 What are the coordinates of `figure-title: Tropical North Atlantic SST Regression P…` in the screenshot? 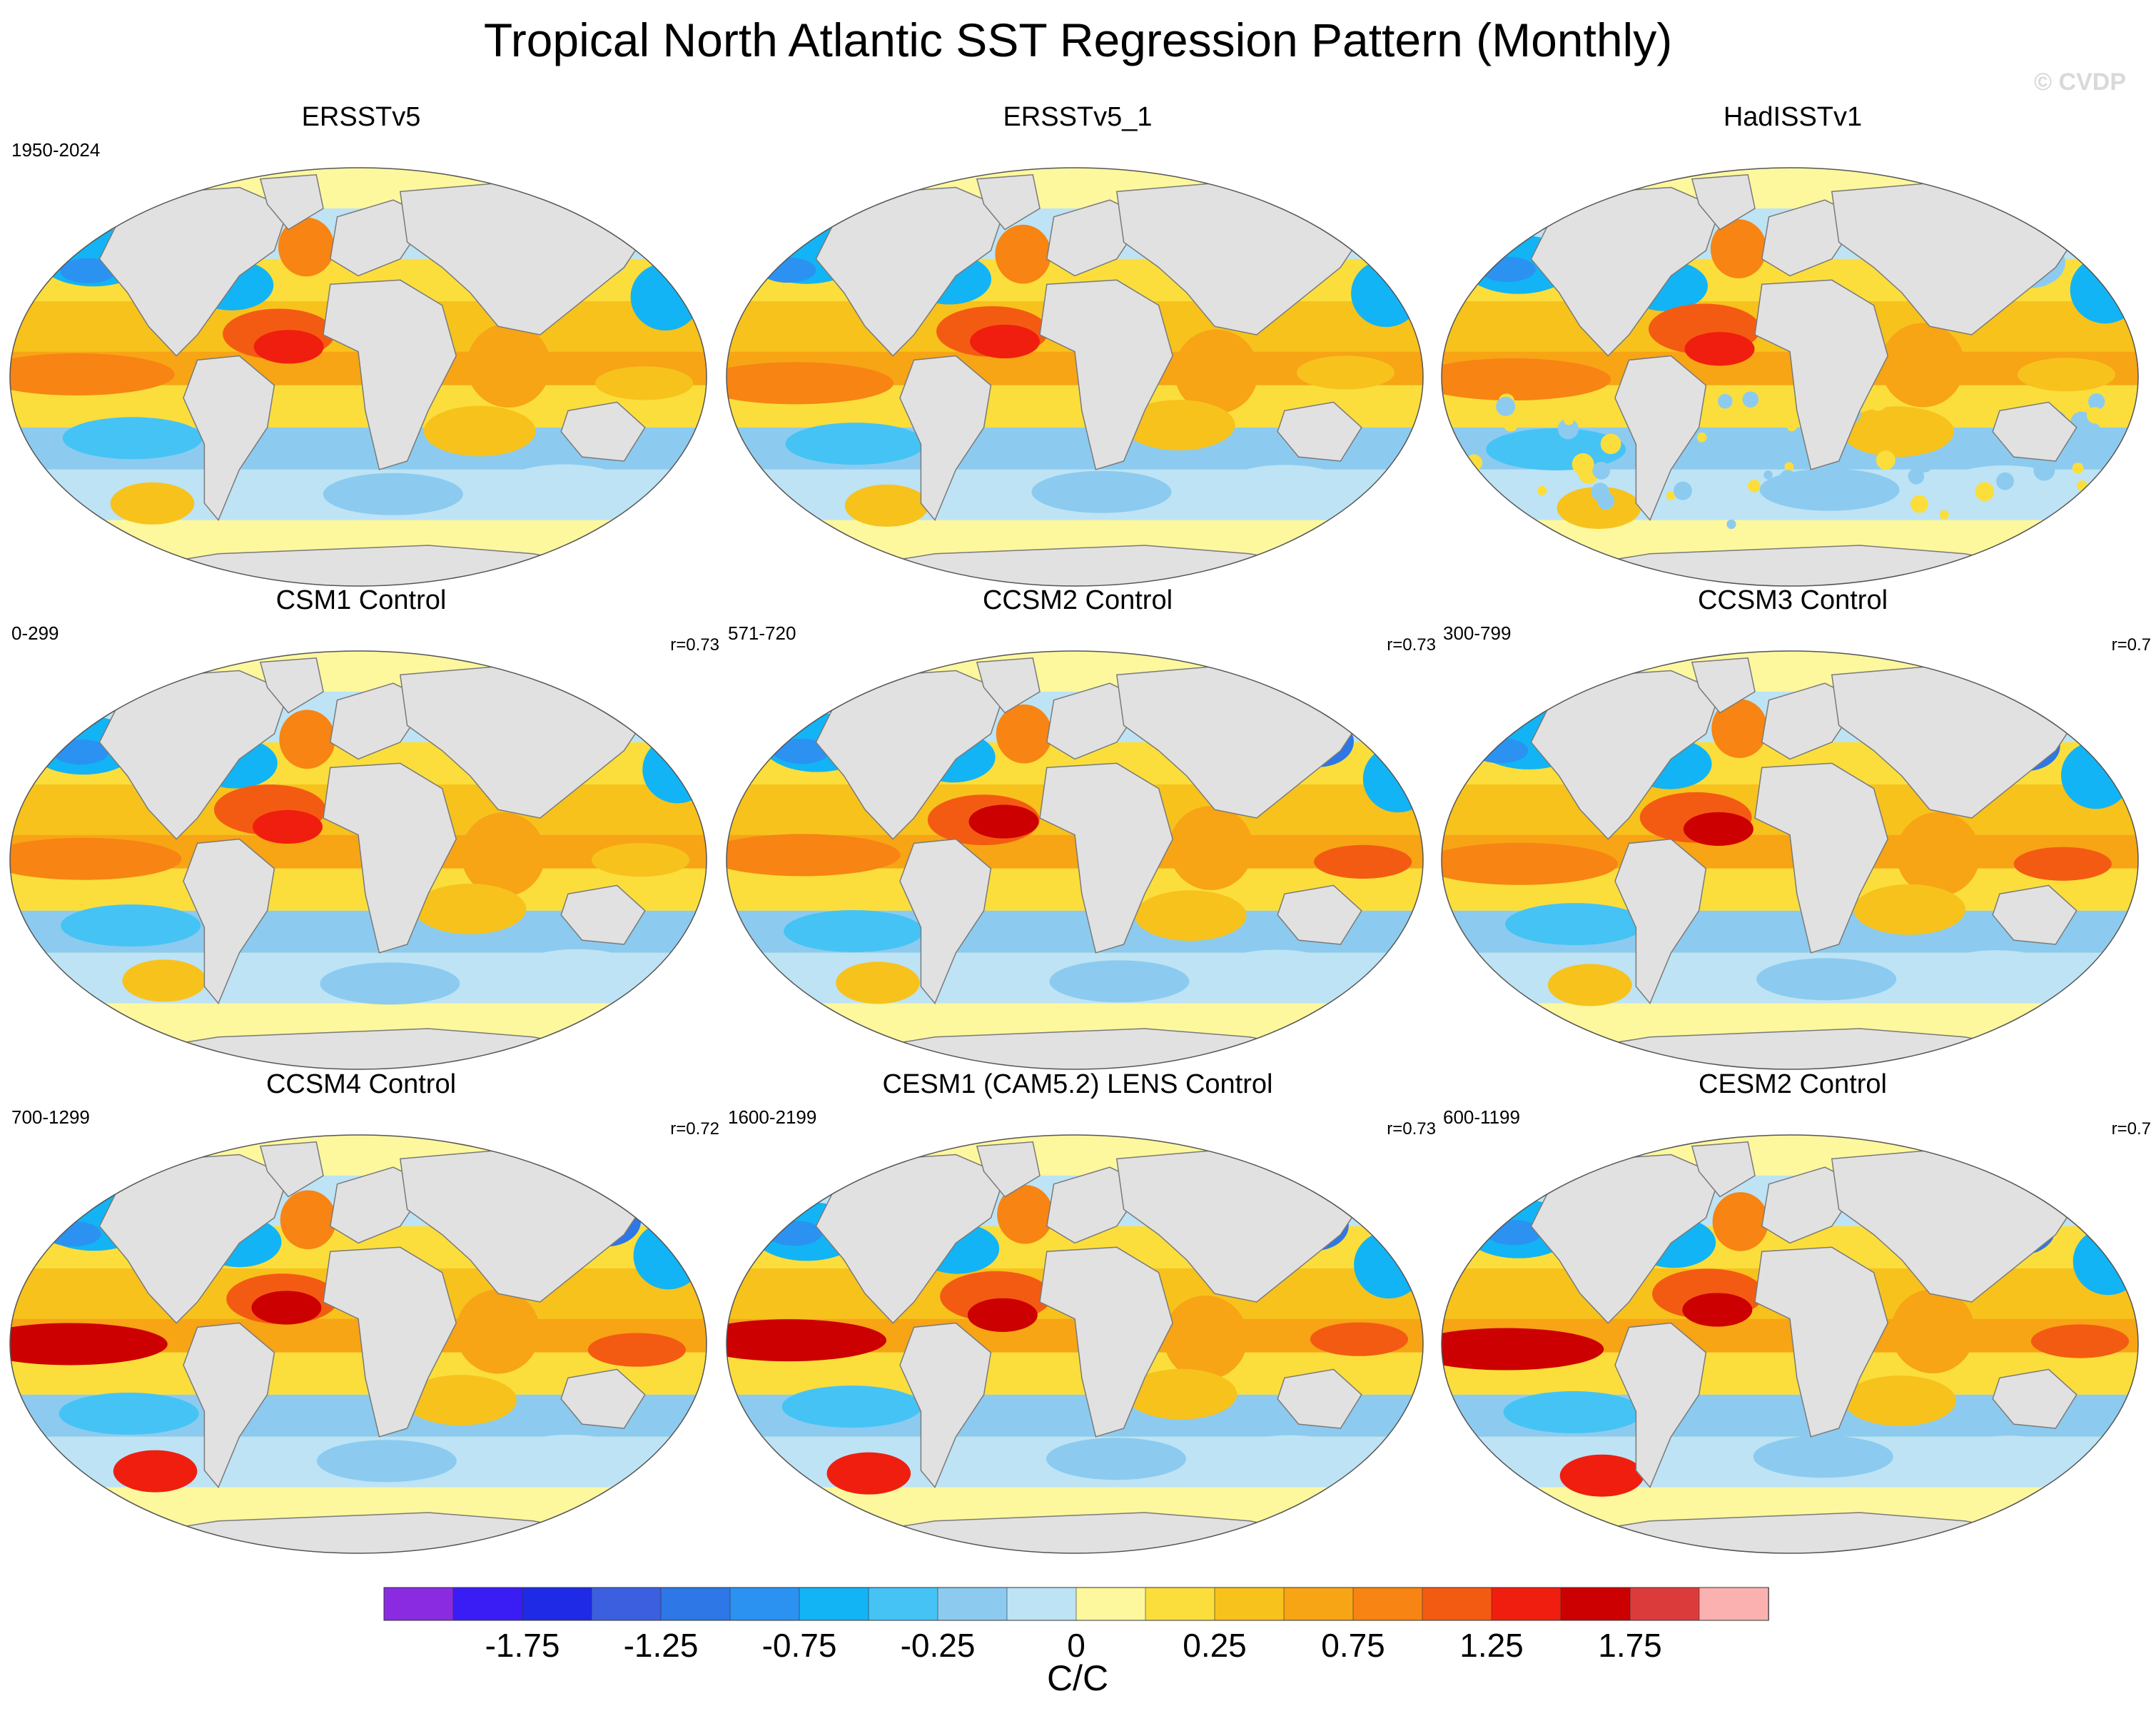 It's located at (1078, 40).